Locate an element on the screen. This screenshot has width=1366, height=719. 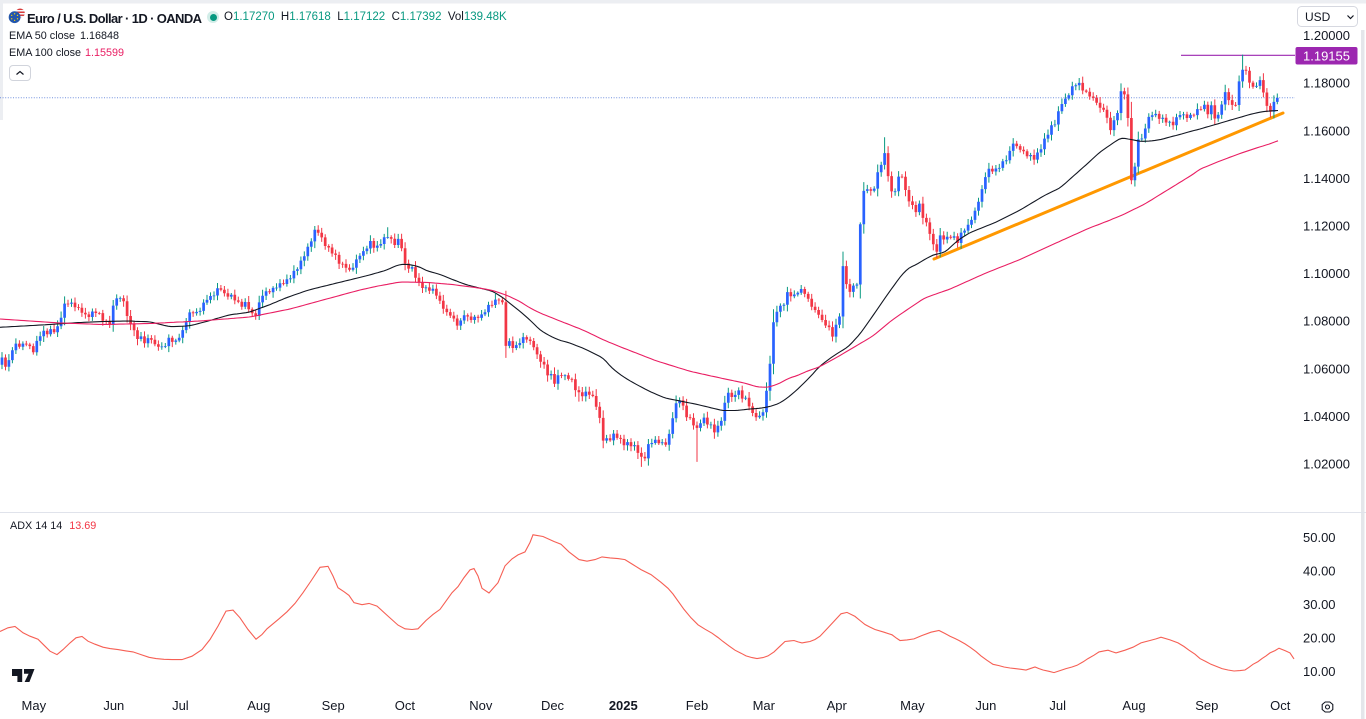
svg-text: Mar is located at coordinates (764, 705).